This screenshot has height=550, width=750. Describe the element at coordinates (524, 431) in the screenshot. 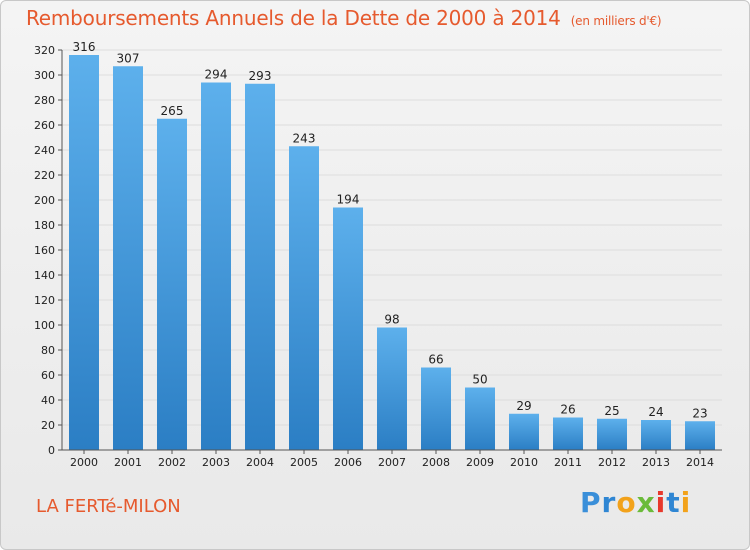

I see `bar-2010` at that location.